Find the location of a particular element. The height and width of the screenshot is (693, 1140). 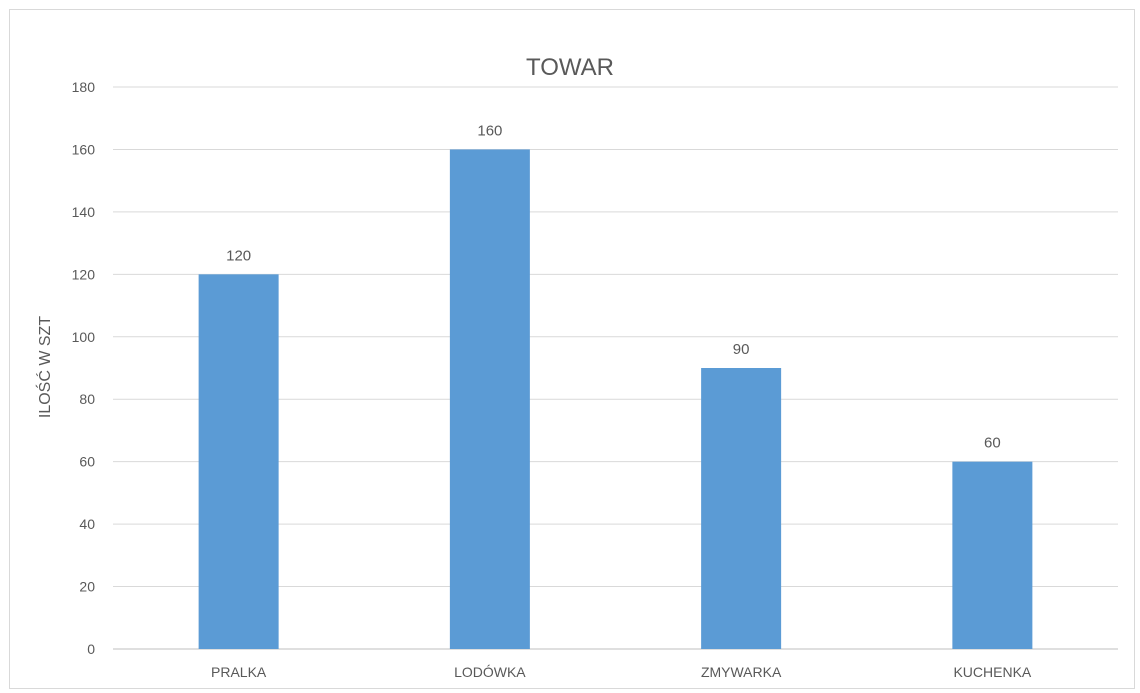

y-tick-label: 80 is located at coordinates (87, 399).